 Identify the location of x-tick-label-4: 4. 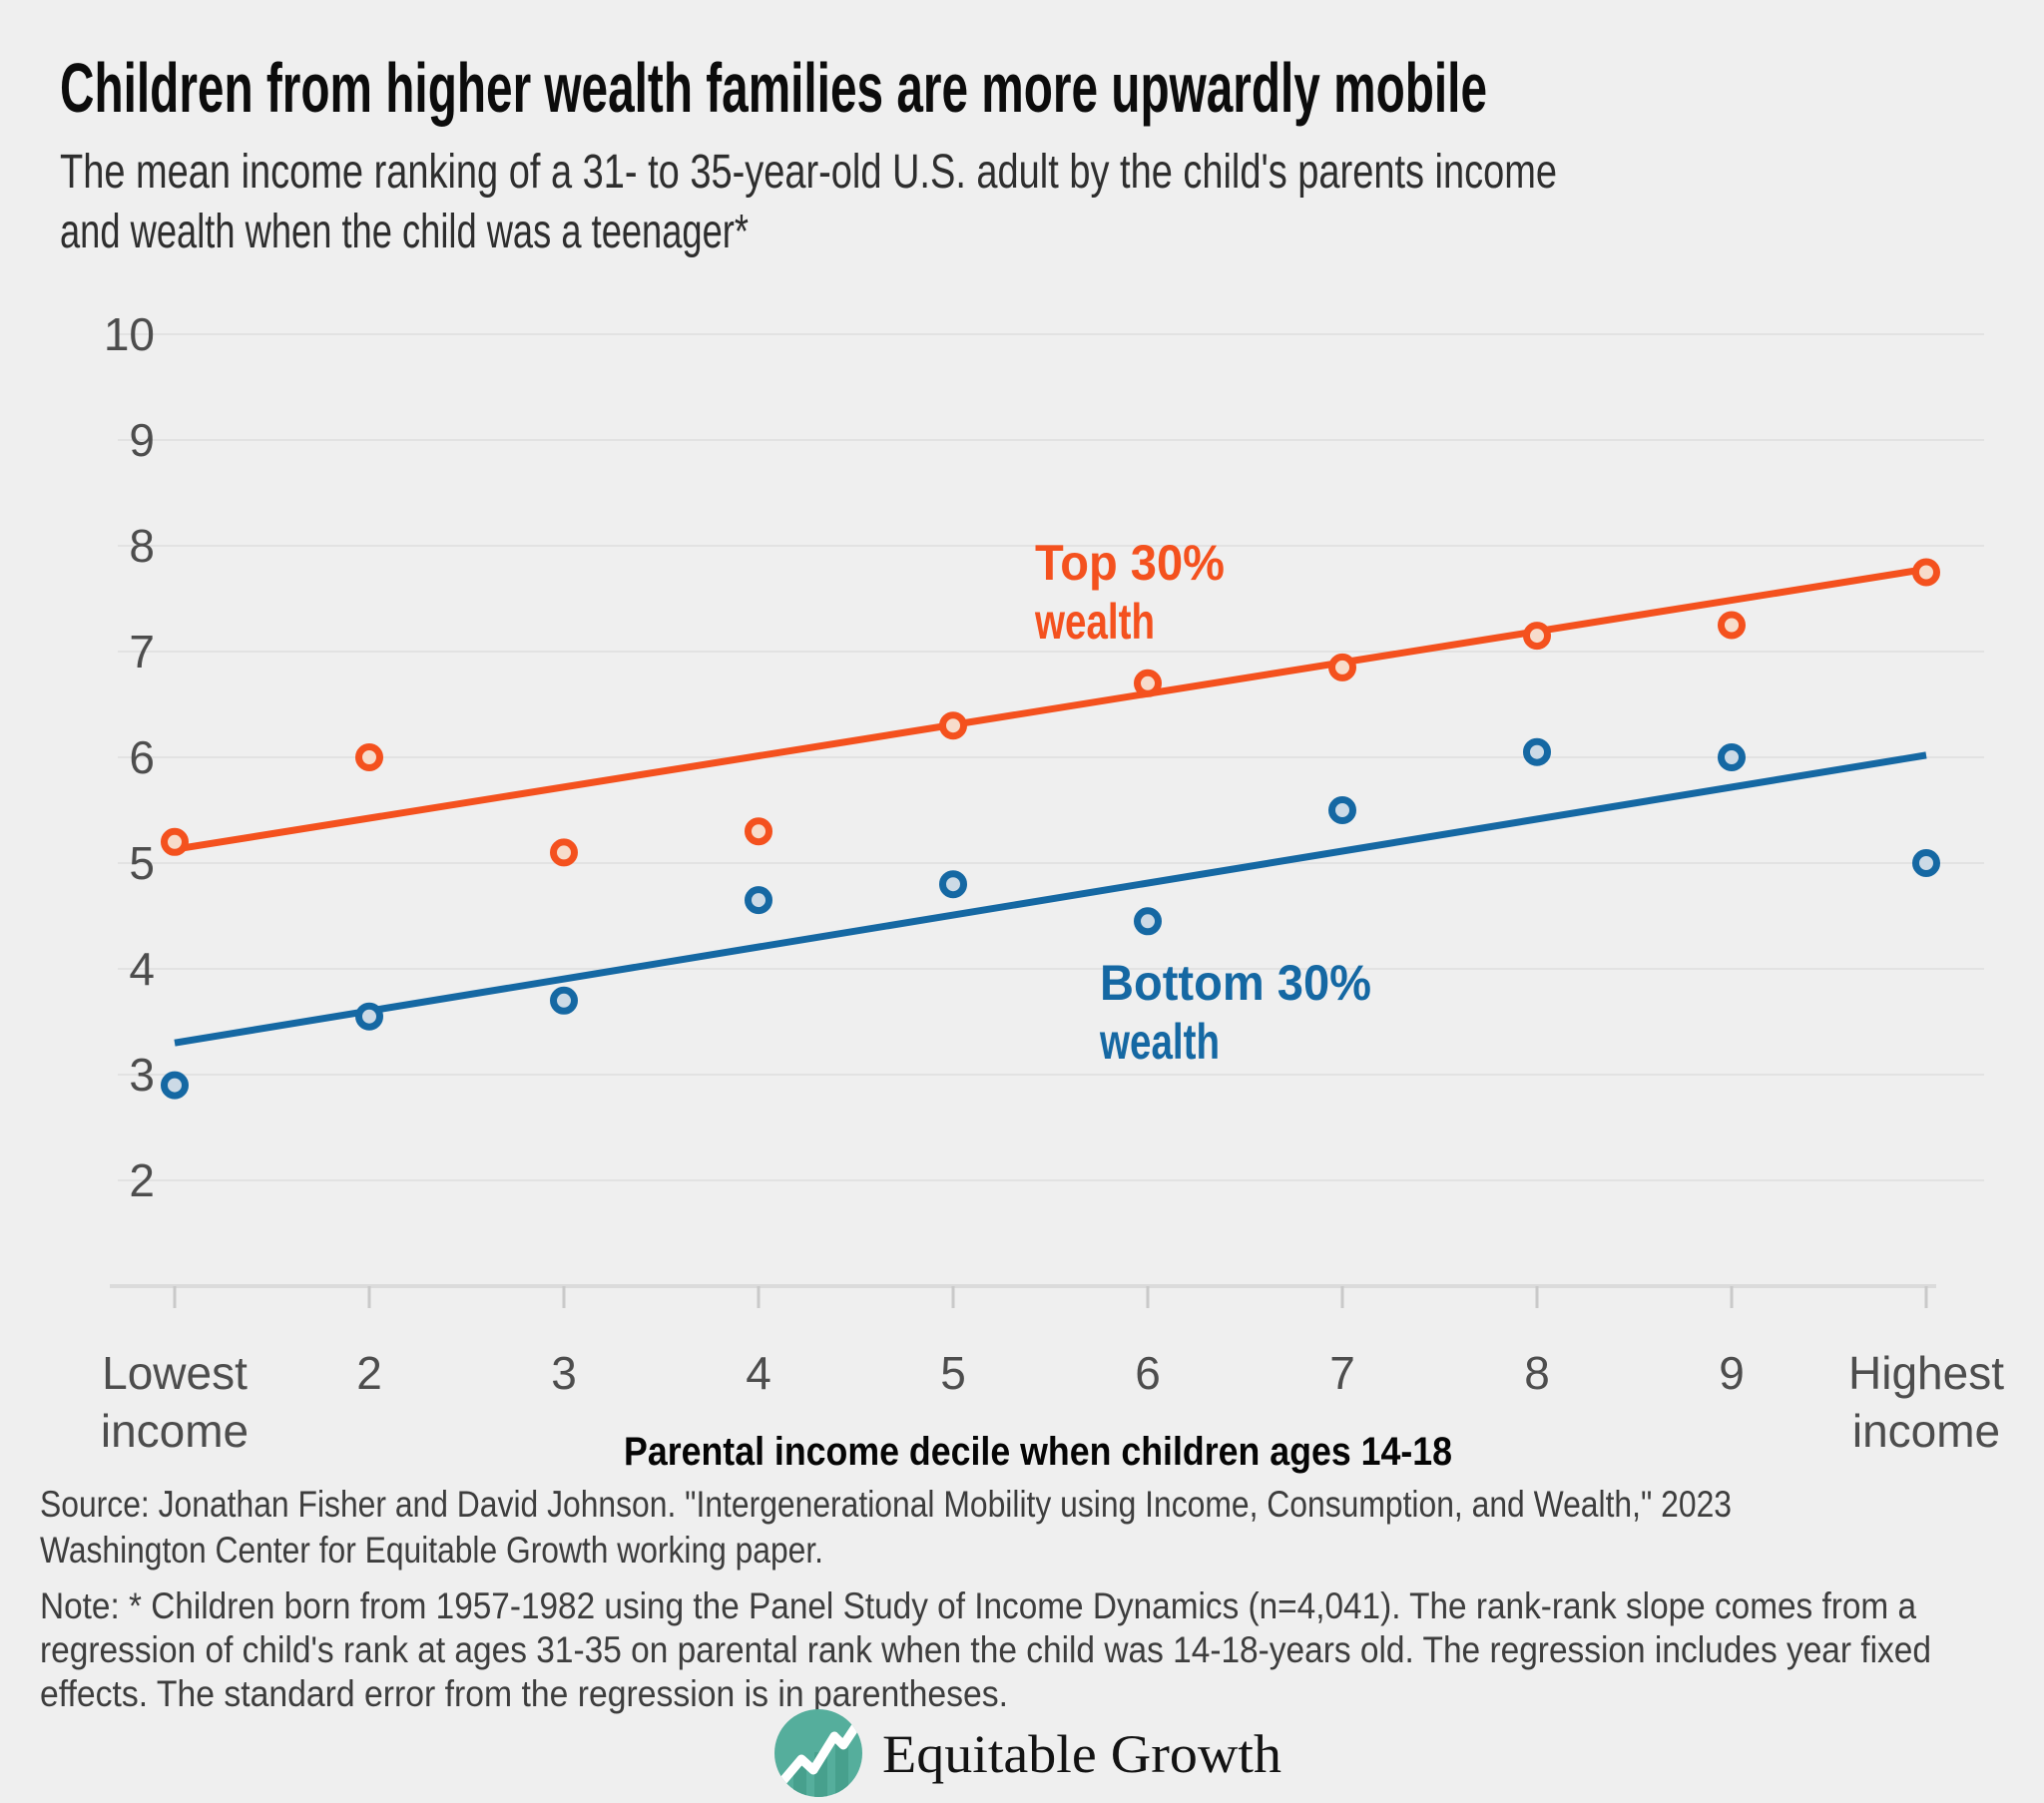
(758, 1373).